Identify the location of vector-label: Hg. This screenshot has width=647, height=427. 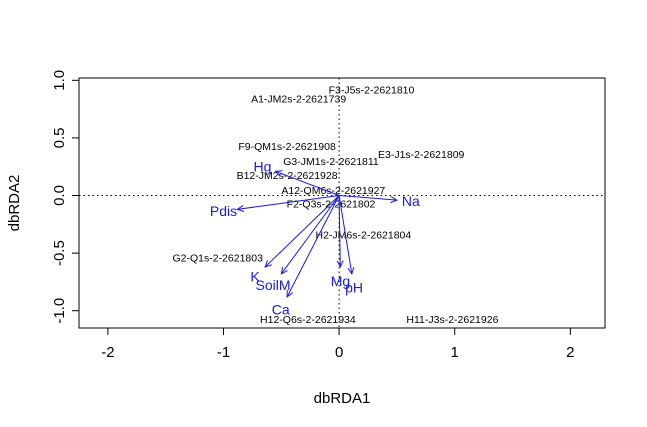
(262, 166).